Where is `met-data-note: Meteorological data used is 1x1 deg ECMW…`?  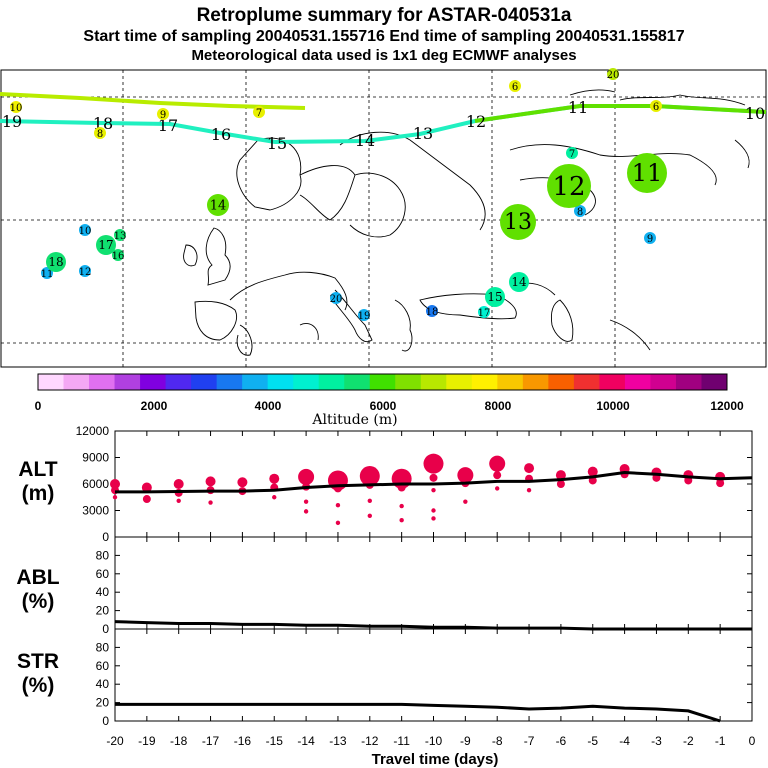
met-data-note: Meteorological data used is 1x1 deg ECMW… is located at coordinates (383, 55).